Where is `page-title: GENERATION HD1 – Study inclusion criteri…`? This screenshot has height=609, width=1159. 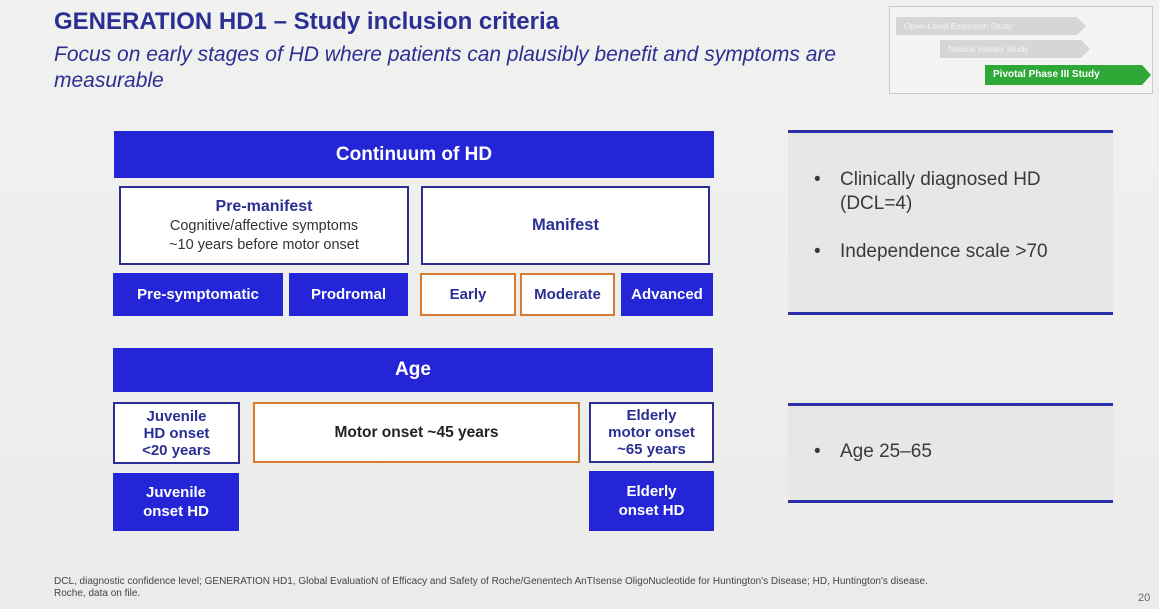
page-title: GENERATION HD1 – Study inclusion criteri… is located at coordinates (306, 21).